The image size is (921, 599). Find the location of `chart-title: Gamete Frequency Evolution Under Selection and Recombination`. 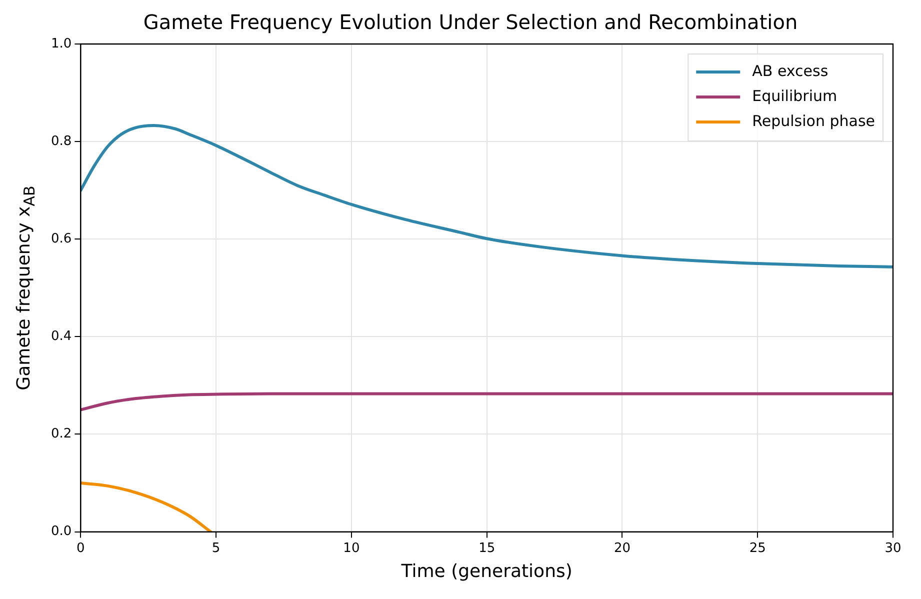

chart-title: Gamete Frequency Evolution Under Selection and Recombination is located at coordinates (470, 22).